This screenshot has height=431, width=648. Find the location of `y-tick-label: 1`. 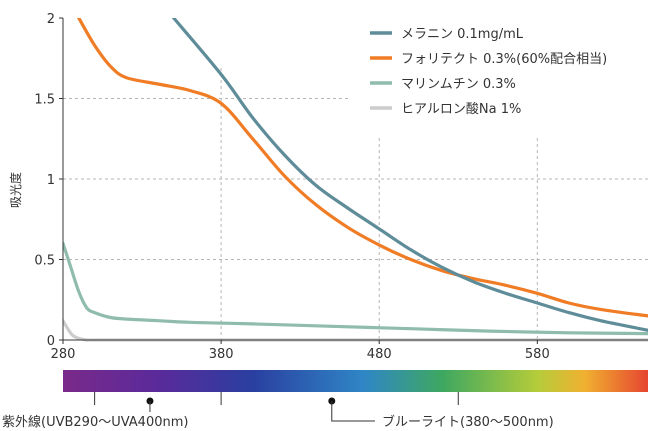

y-tick-label: 1 is located at coordinates (51, 180).